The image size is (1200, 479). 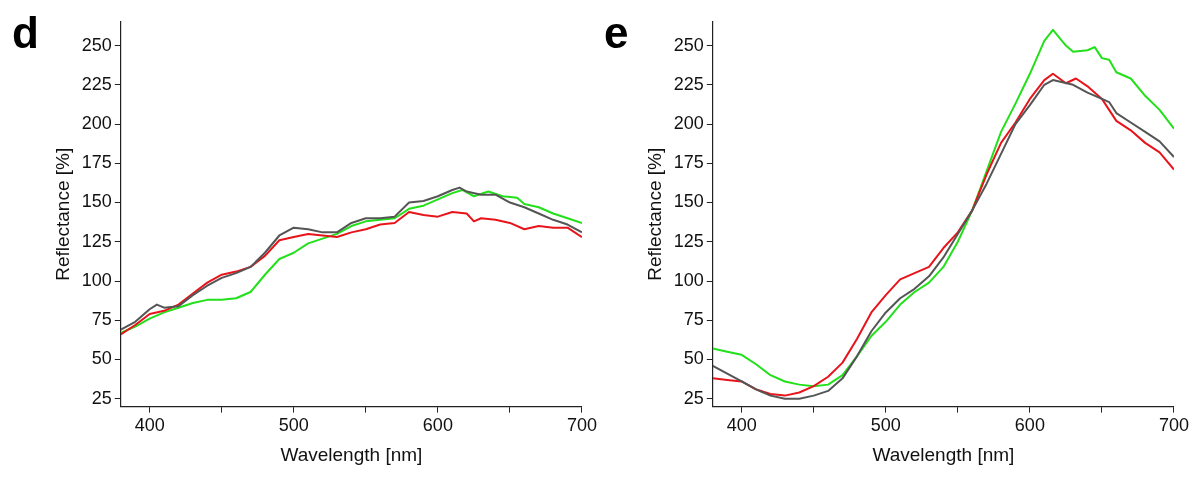 I want to click on chart-title: e, so click(x=616, y=33).